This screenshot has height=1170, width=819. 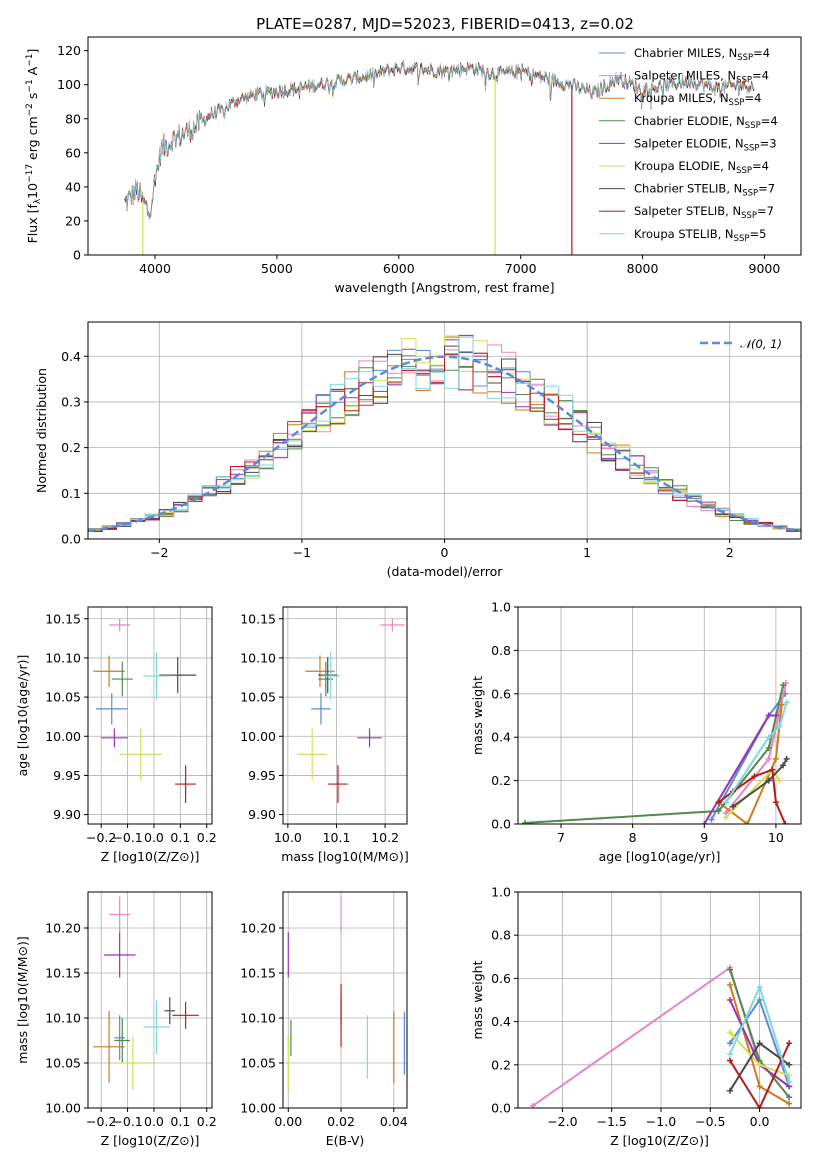 I want to click on y-tick-label: 9.90, so click(x=67, y=814).